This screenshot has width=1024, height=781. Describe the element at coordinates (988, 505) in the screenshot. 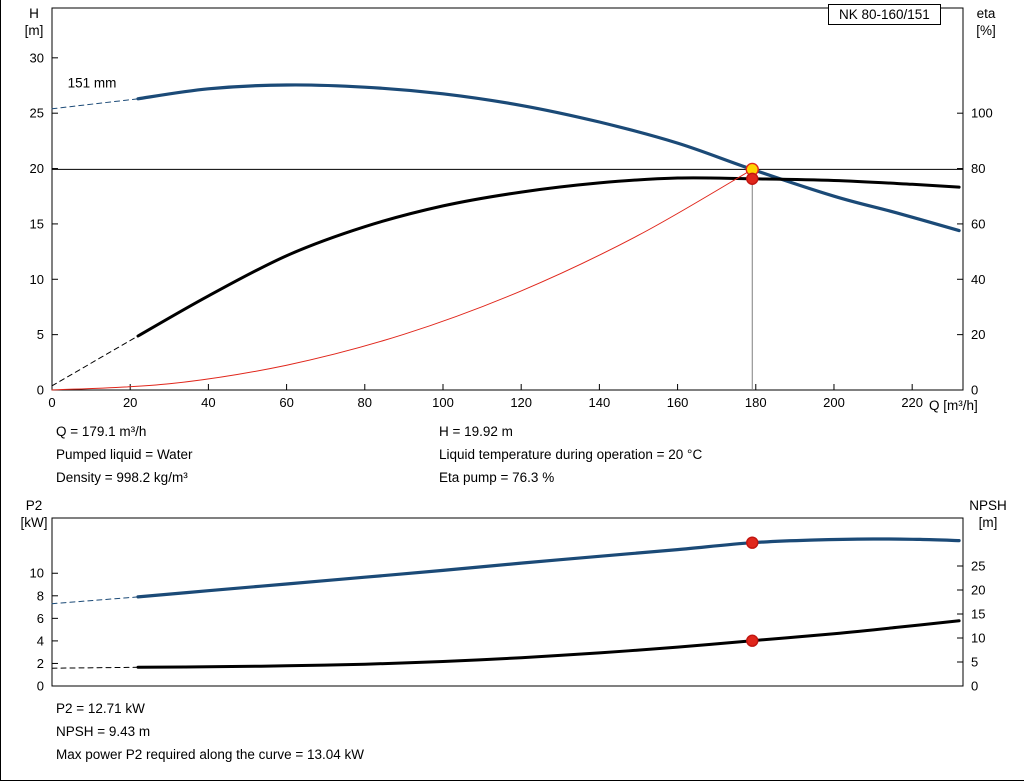

I see `npsh-axis-symbol: NPSH` at that location.